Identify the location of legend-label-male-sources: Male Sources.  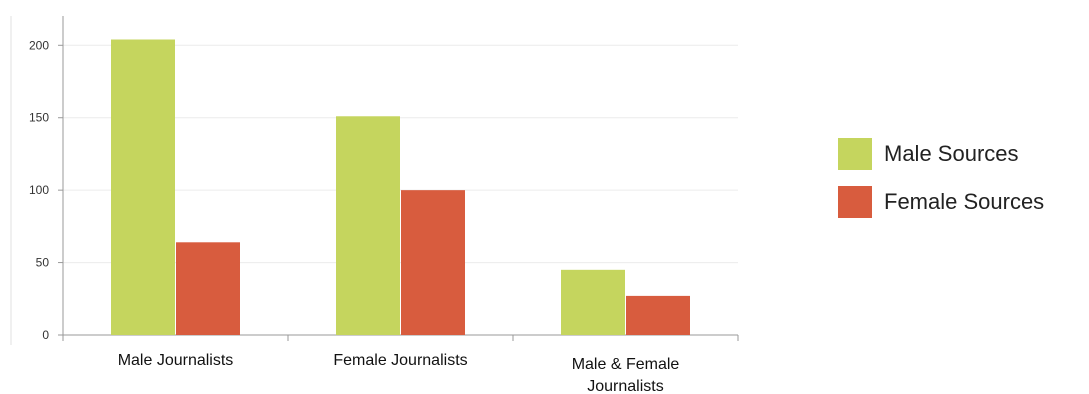
(951, 153).